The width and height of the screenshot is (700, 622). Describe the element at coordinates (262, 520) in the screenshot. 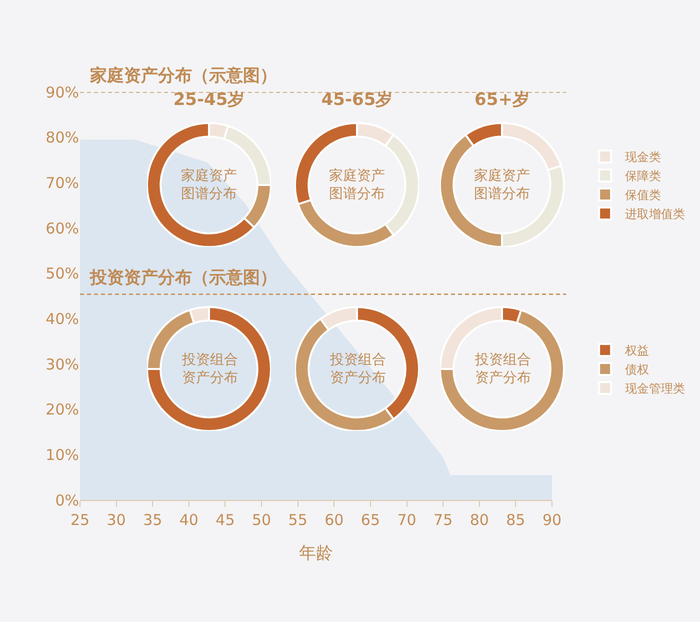

I see `x-tick-label: 50` at that location.